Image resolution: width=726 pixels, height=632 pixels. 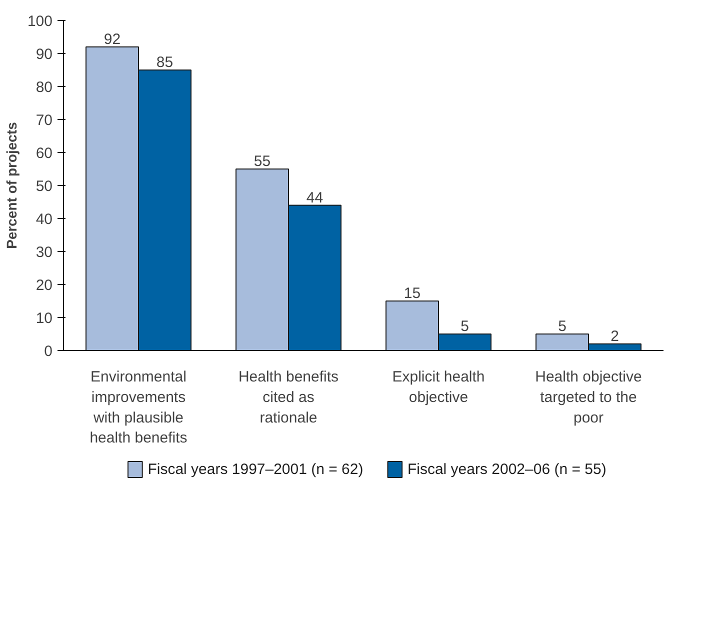 I want to click on y-tick-label: 90, so click(x=44, y=54).